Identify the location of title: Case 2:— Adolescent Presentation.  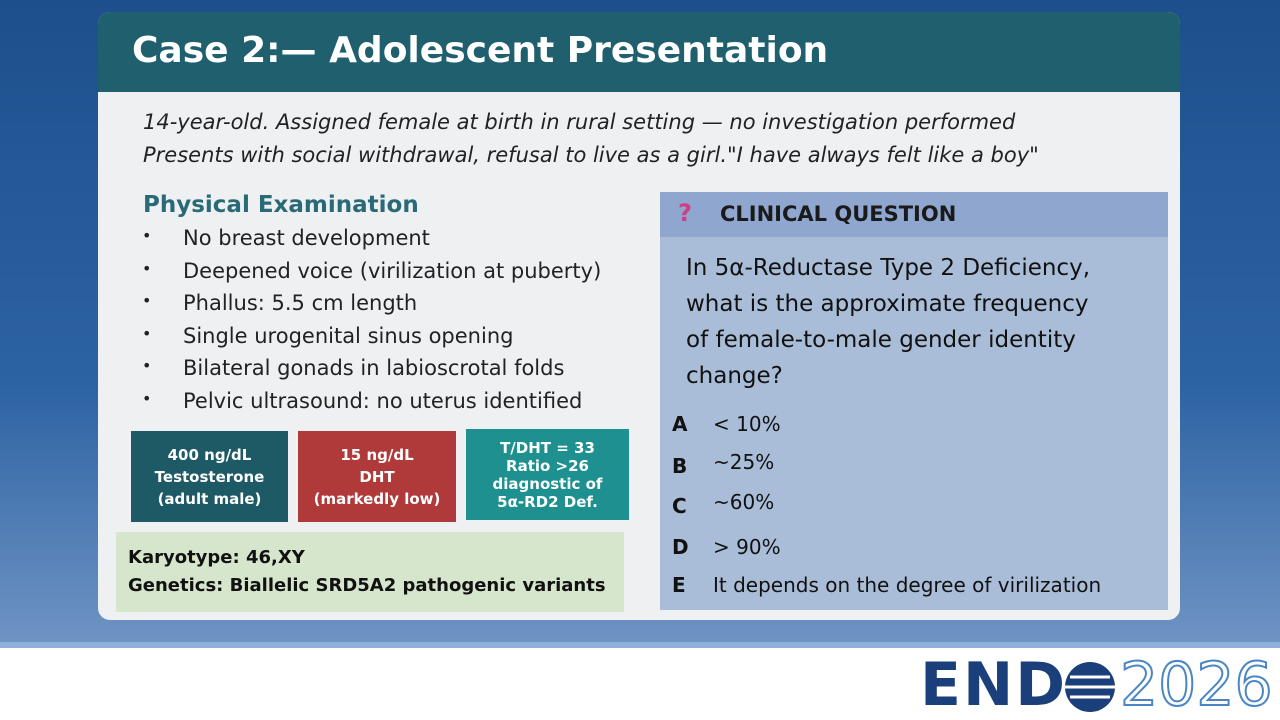
(480, 50).